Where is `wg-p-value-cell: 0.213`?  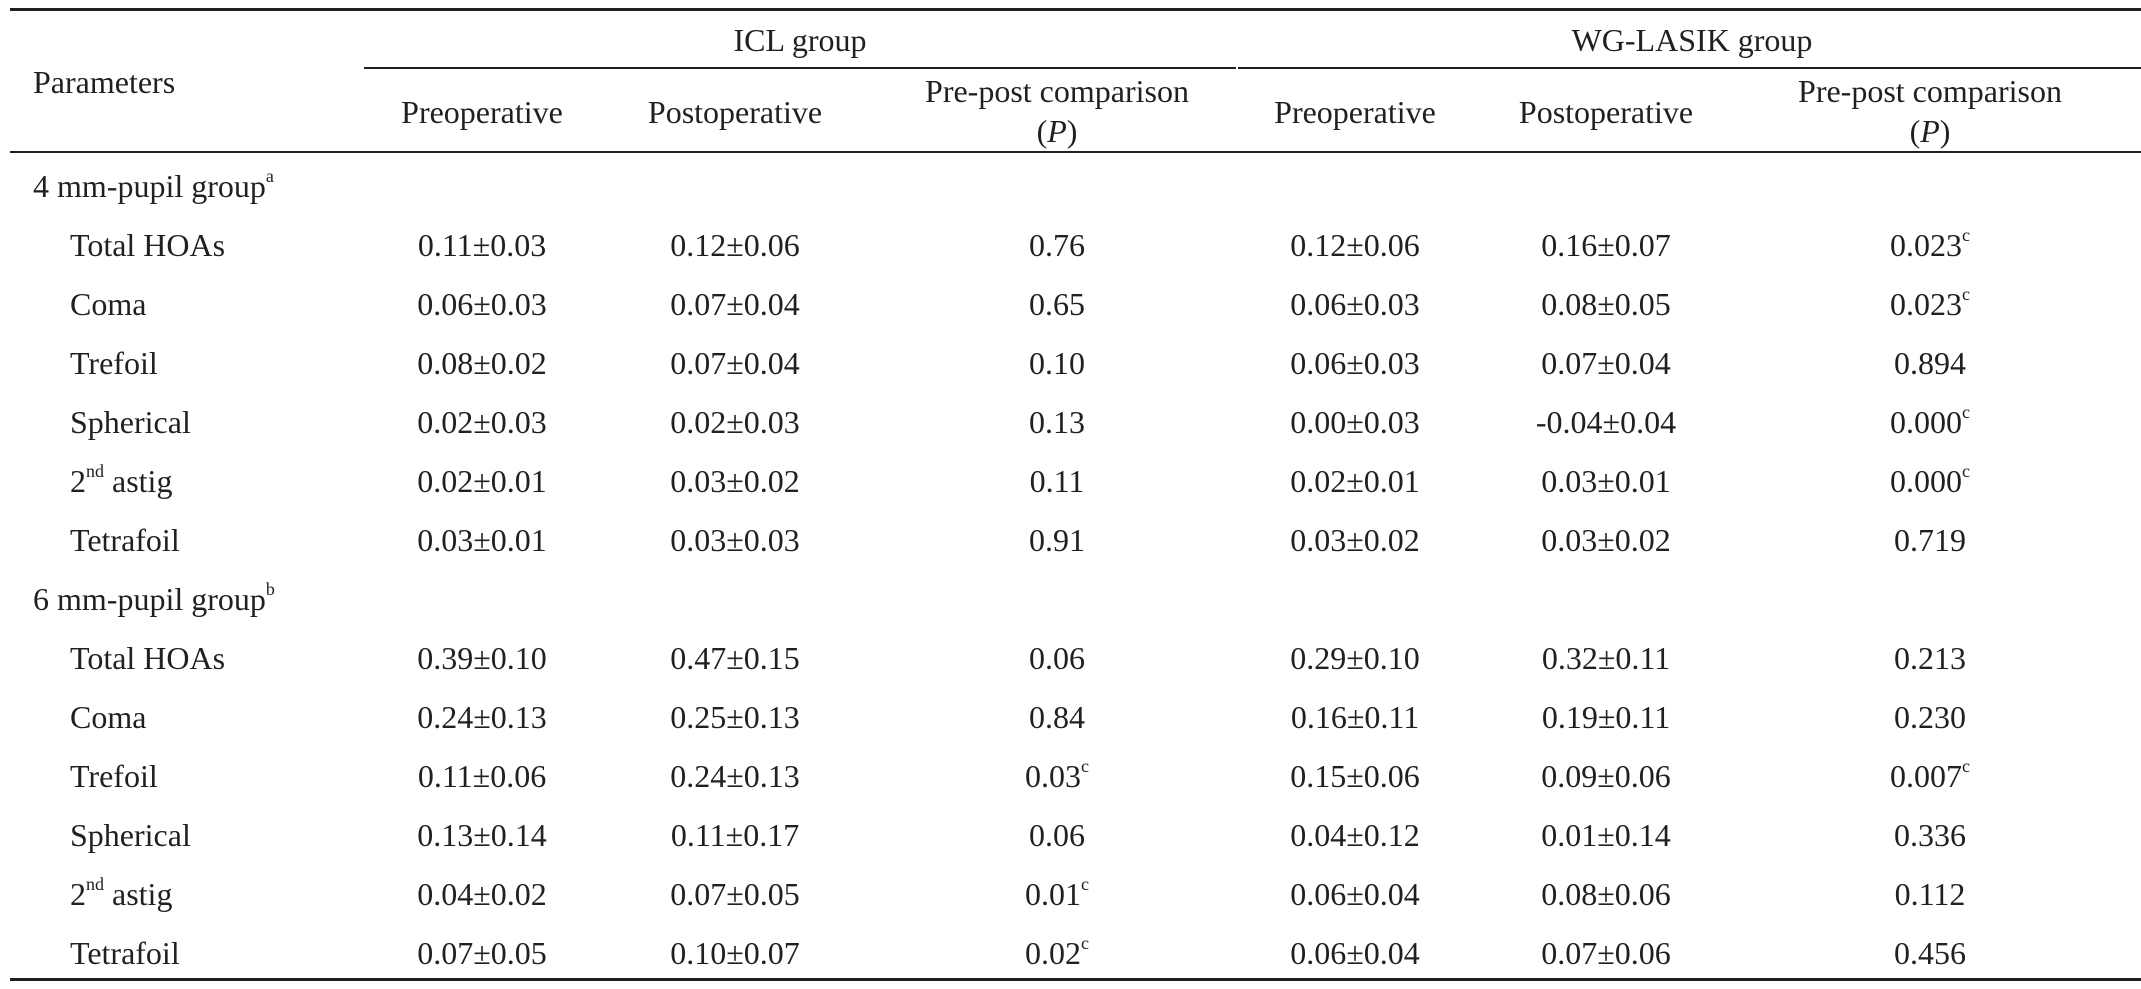 wg-p-value-cell: 0.213 is located at coordinates (1930, 658).